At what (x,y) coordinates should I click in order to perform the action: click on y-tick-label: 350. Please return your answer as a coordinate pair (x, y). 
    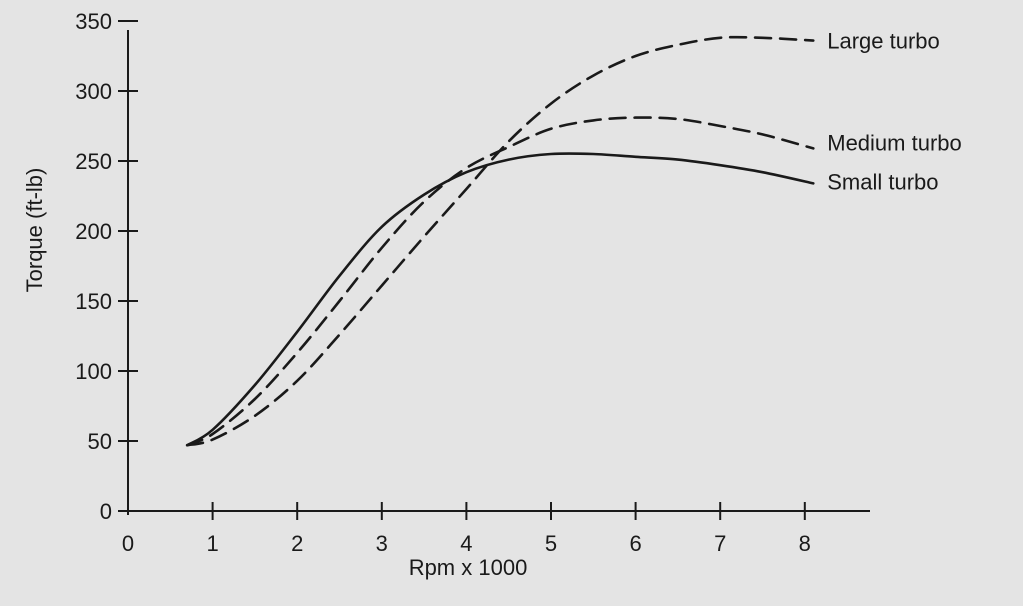
    Looking at the image, I should click on (93, 21).